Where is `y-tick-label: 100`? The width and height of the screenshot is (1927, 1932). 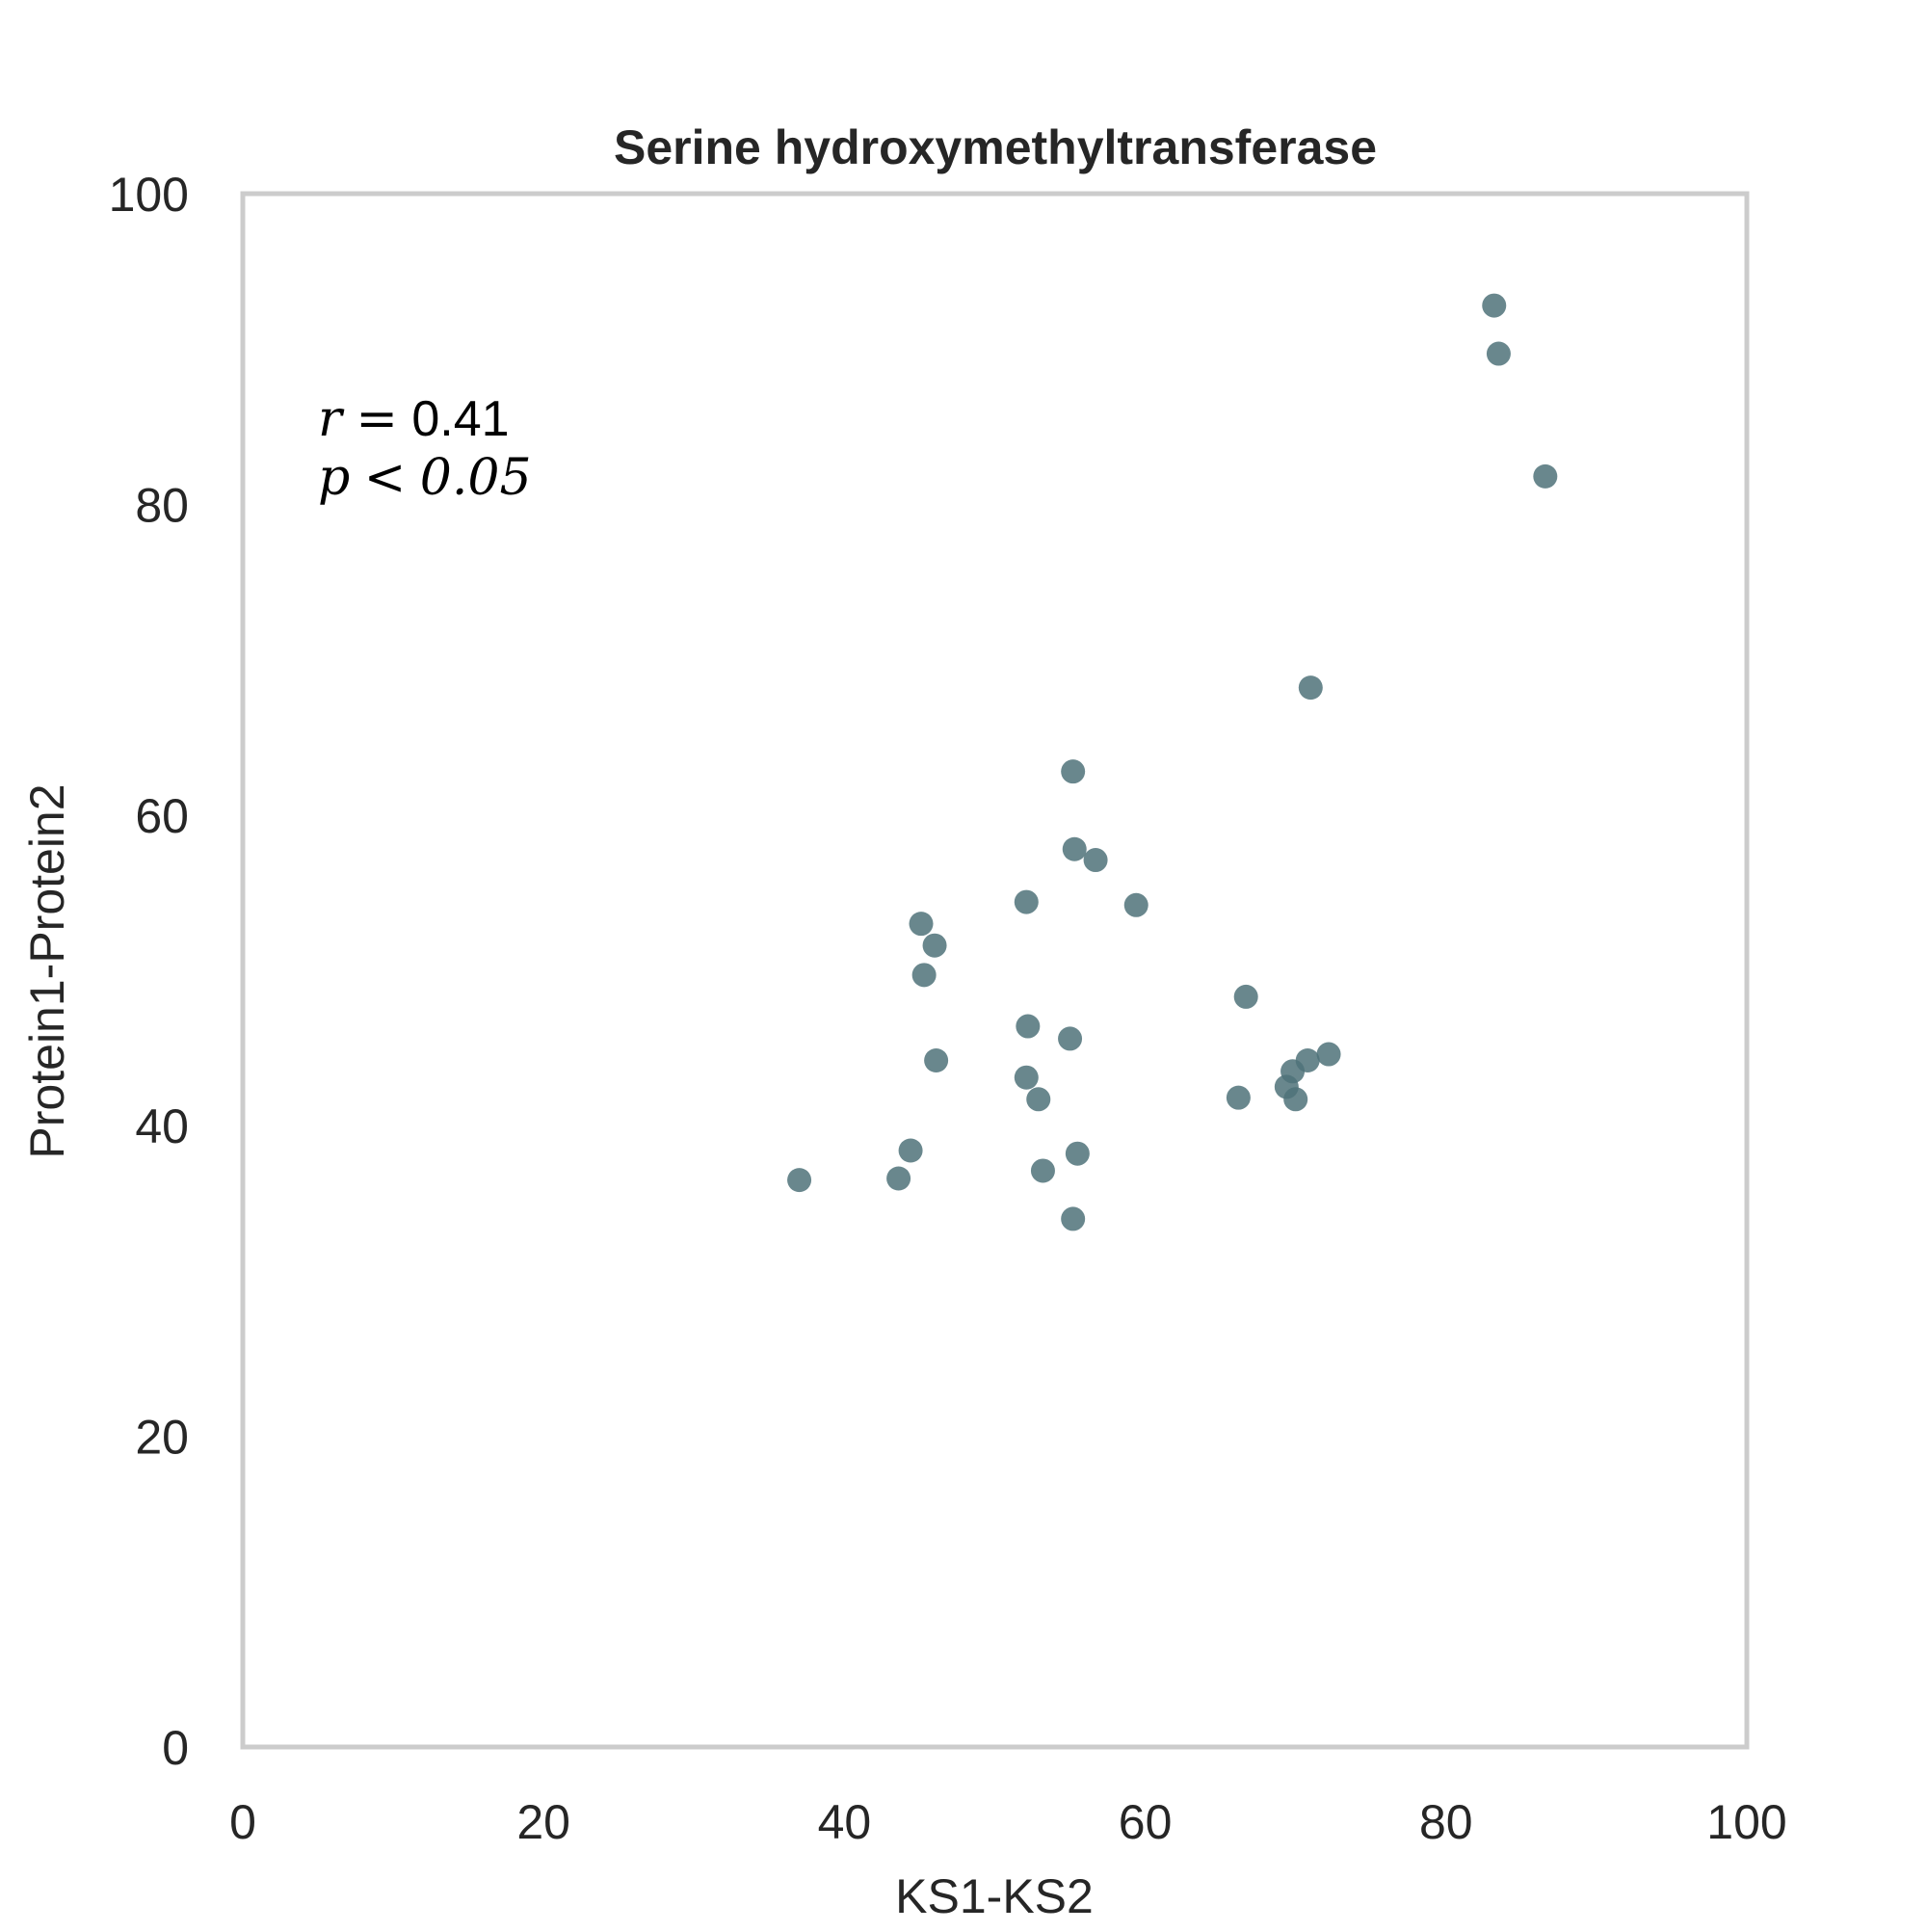 y-tick-label: 100 is located at coordinates (149, 195).